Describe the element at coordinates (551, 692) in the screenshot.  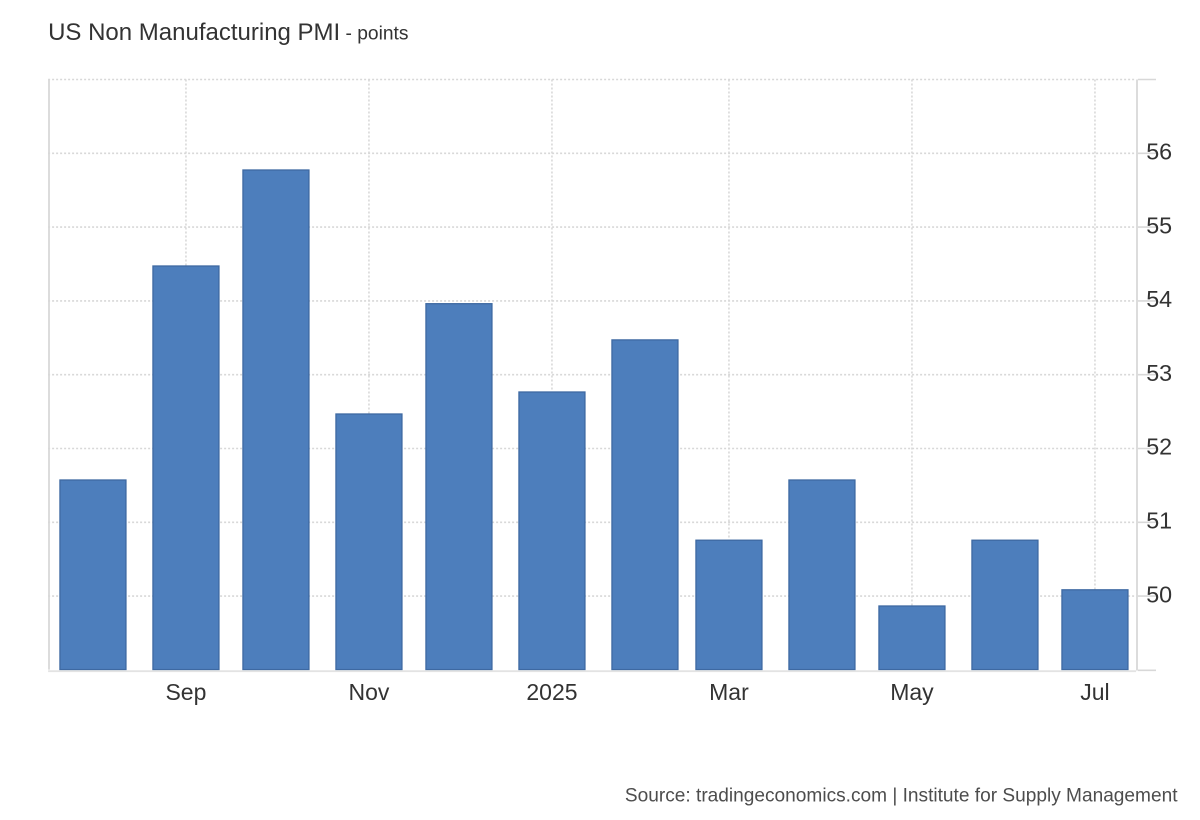
I see `svg-text: 2025` at that location.